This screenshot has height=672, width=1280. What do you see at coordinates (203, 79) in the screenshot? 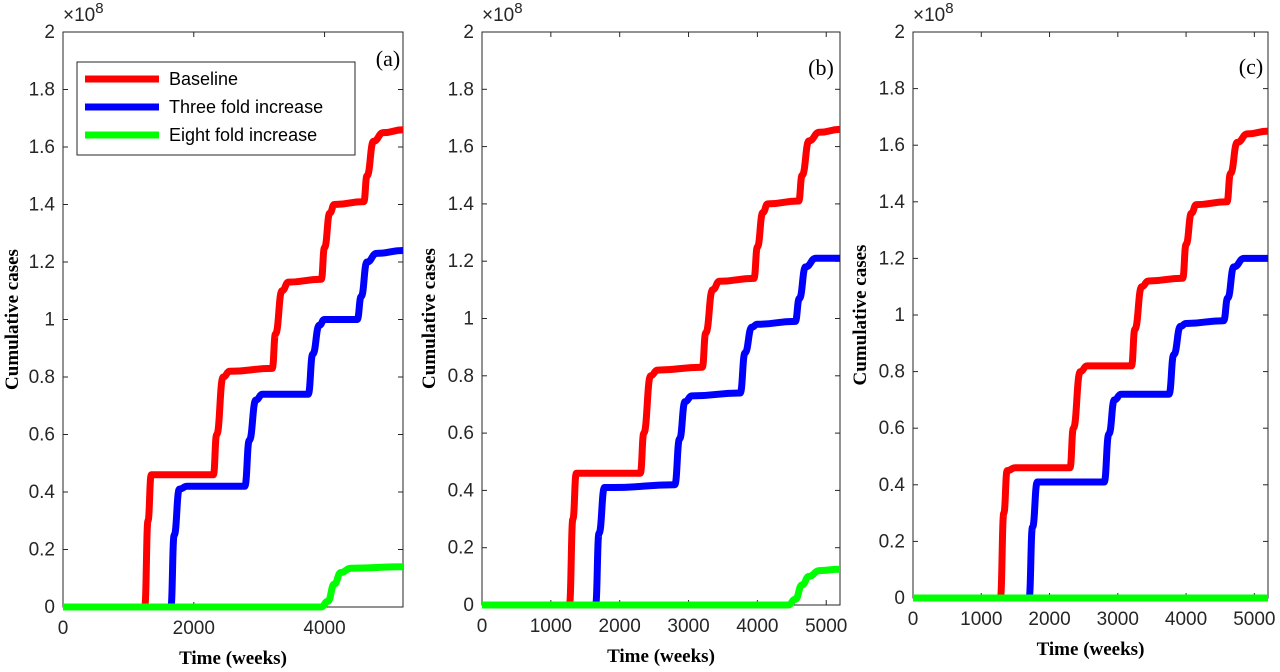
I see `legend-label: Baseline` at bounding box center [203, 79].